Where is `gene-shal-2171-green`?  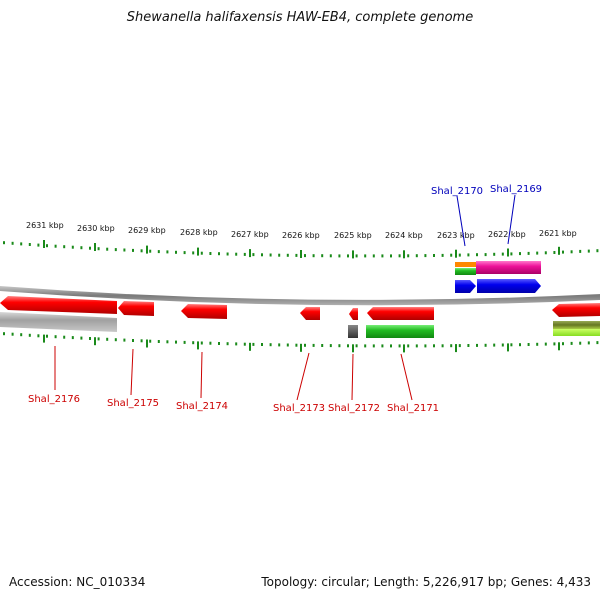
gene-shal-2171-green is located at coordinates (400, 331).